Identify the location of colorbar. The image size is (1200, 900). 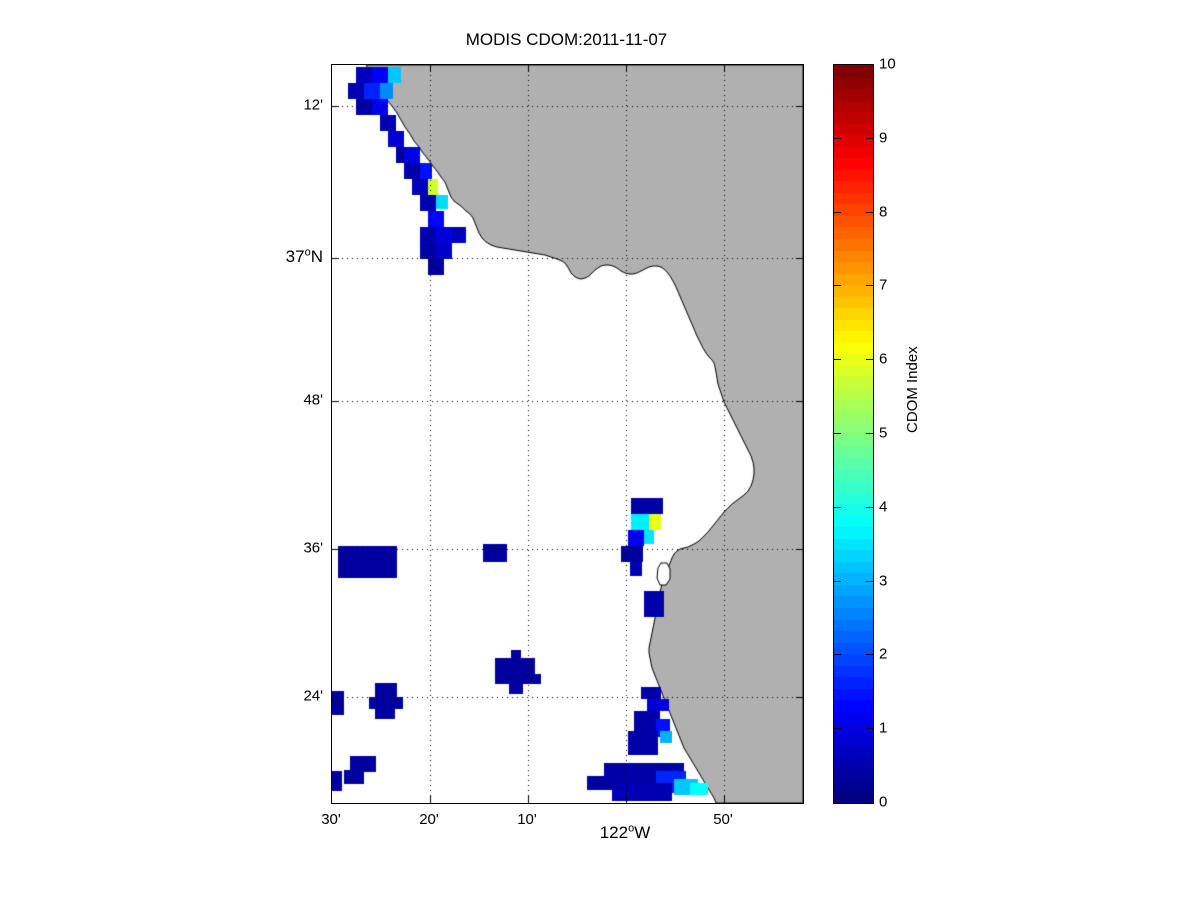
(853, 434).